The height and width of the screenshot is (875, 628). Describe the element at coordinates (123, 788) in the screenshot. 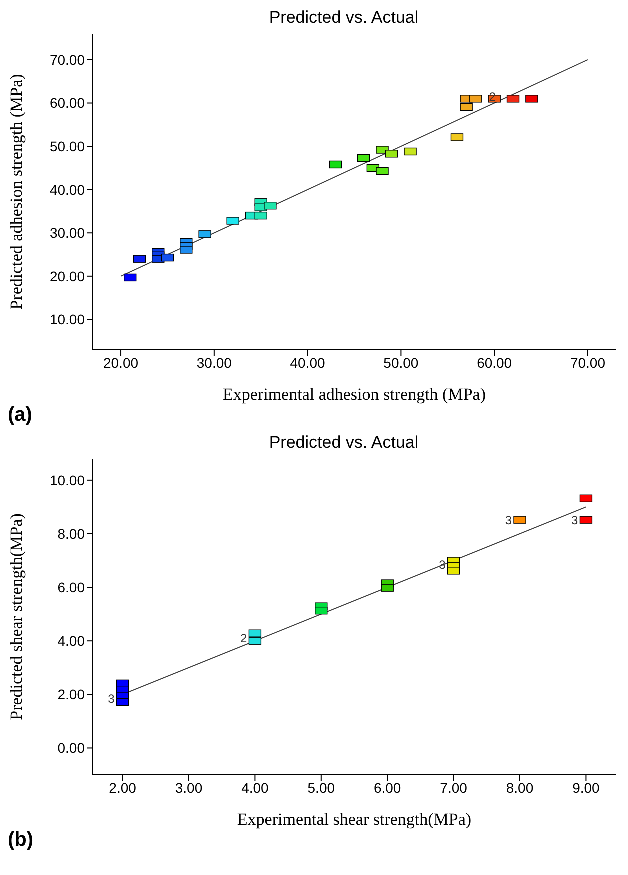

I see `x-tick-label: 2.00` at that location.